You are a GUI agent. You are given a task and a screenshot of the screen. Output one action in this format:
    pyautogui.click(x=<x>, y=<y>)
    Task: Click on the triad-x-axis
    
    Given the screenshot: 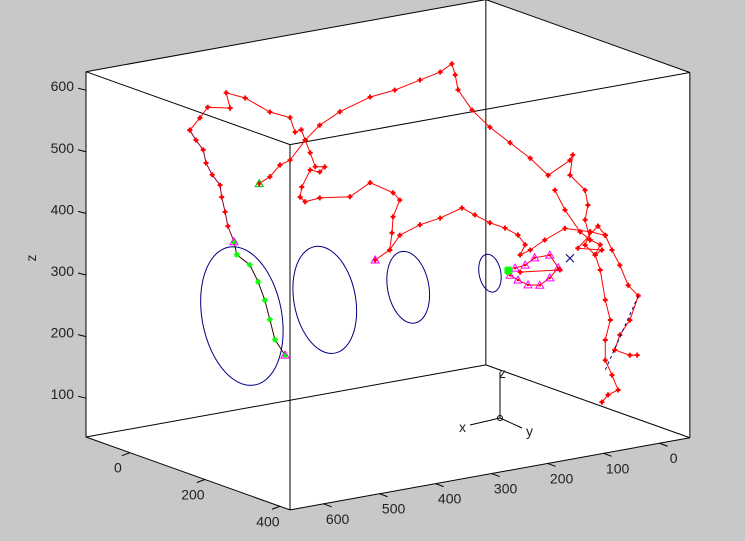 What is the action you would take?
    pyautogui.click(x=485, y=421)
    